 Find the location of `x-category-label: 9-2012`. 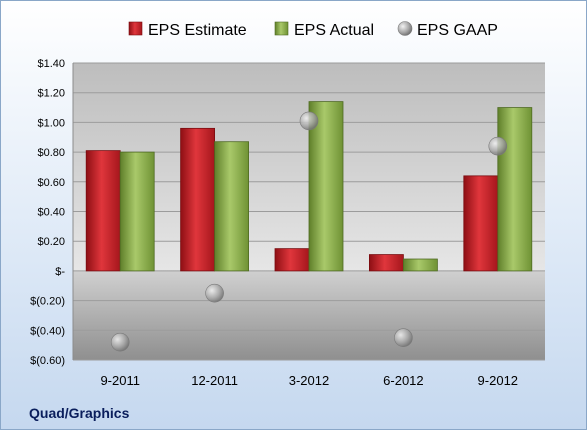

x-category-label: 9-2012 is located at coordinates (498, 380).